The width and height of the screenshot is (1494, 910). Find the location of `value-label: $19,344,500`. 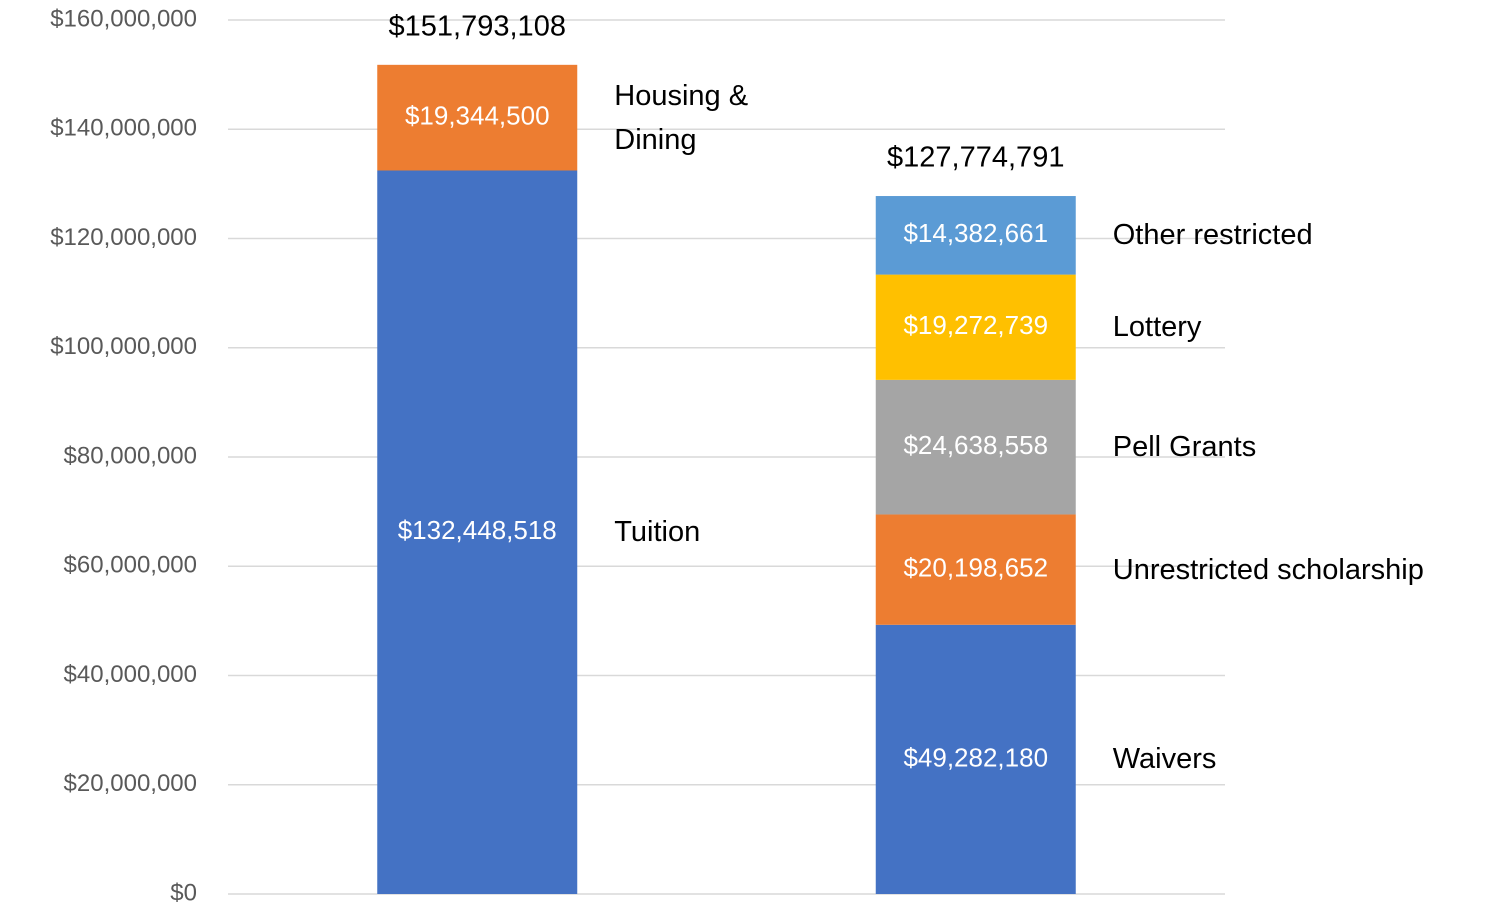

value-label: $19,344,500 is located at coordinates (477, 116).